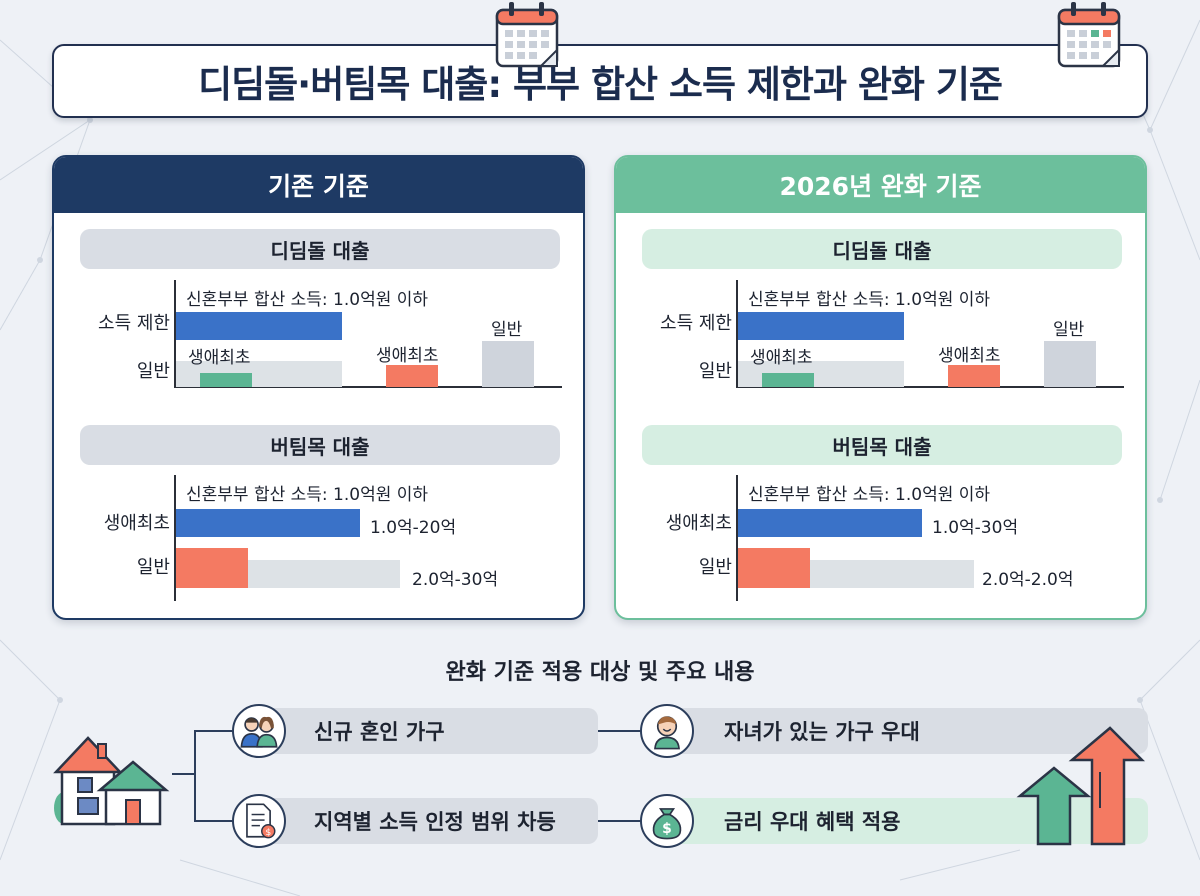 This screenshot has height=896, width=1200. I want to click on page-title: 디딤돌·버팀목 대출: 부부 합산 소득 제한과 완화 기준, so click(600, 84).